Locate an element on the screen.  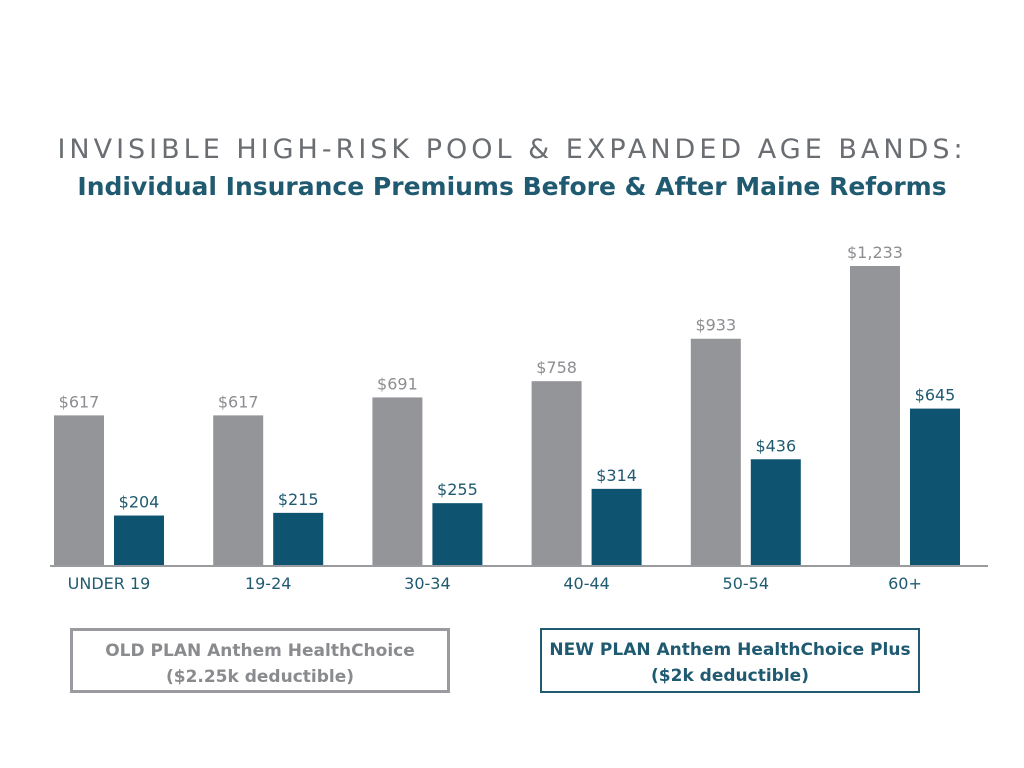
x-tick-label-5: 60+ is located at coordinates (905, 583).